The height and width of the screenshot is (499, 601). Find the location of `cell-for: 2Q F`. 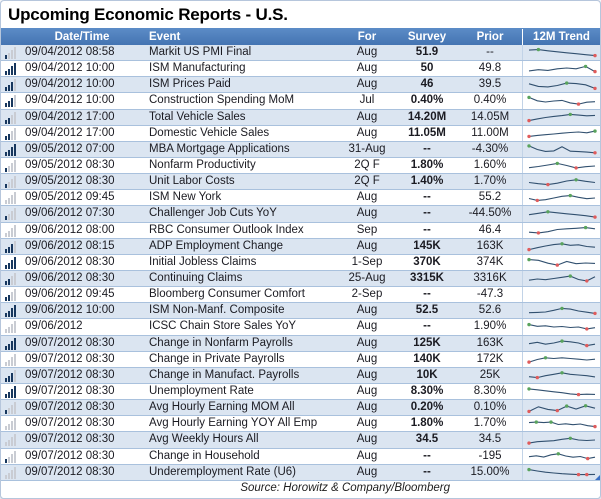

cell-for: 2Q F is located at coordinates (367, 165).